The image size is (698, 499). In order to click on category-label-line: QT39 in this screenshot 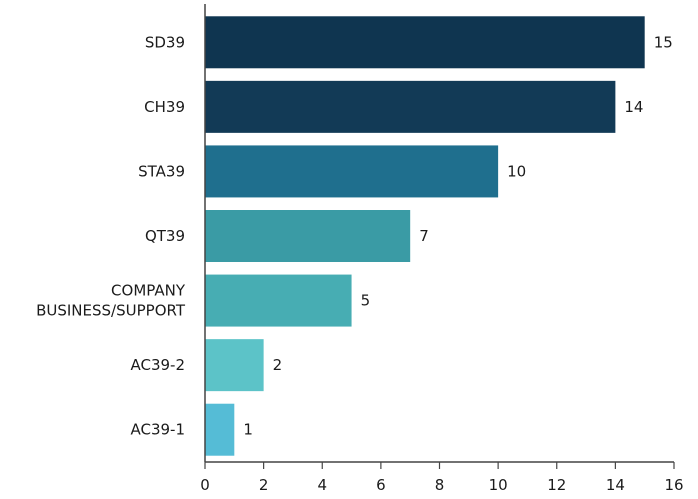, I will do `click(165, 236)`.